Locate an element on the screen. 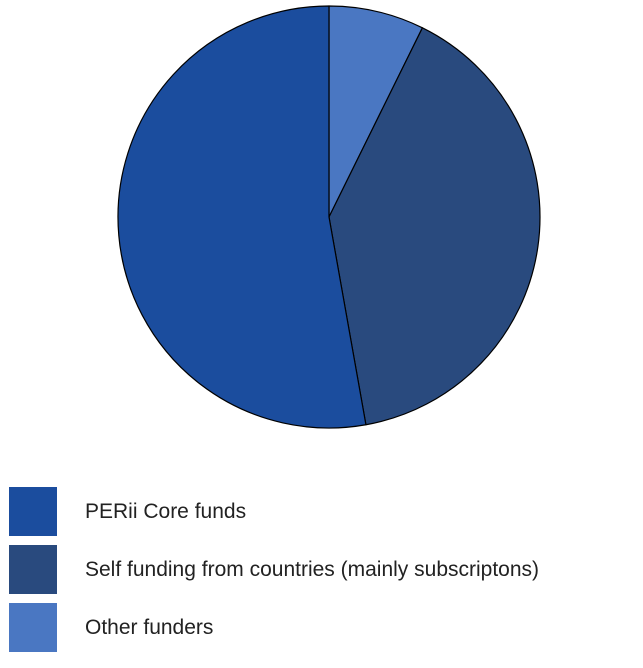  legend-item: Other funders is located at coordinates (326, 627).